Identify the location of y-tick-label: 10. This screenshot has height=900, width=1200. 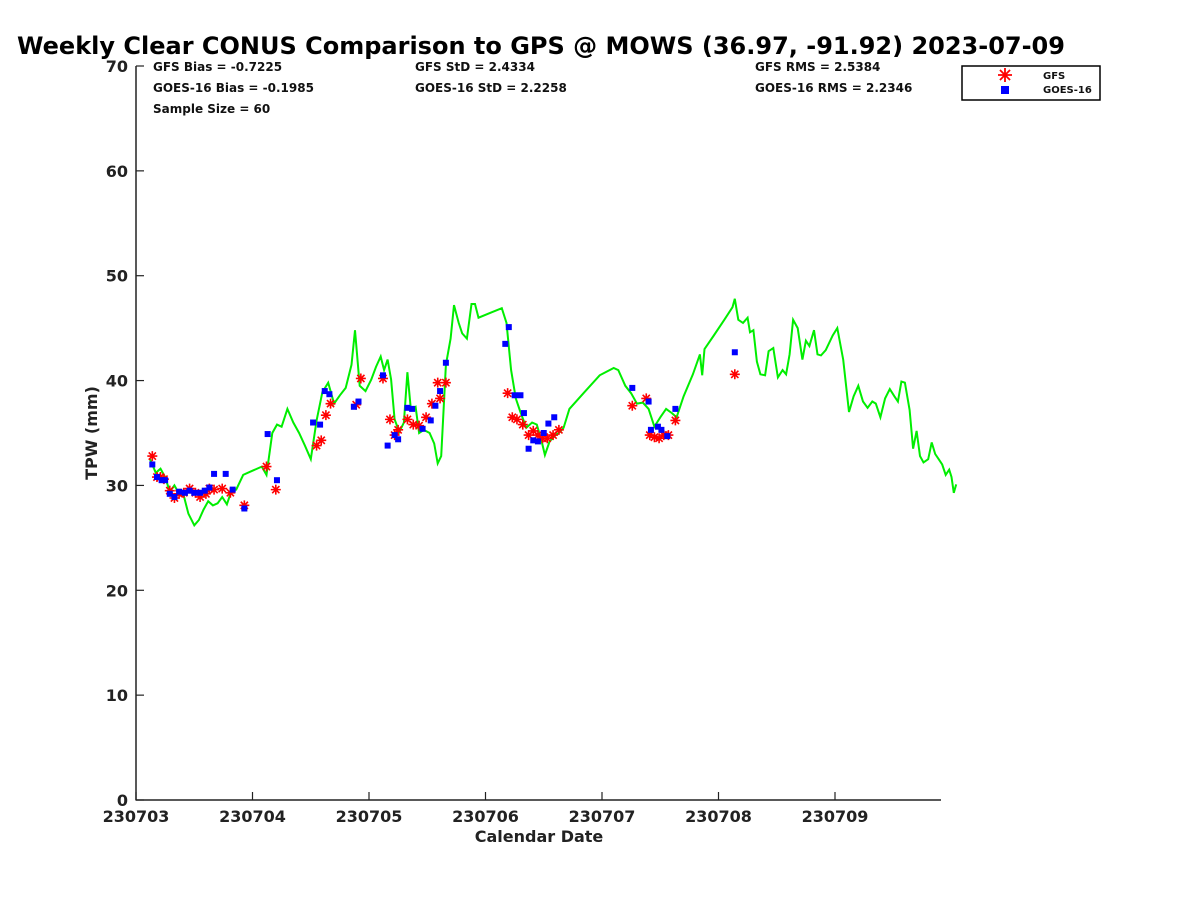
(117, 695).